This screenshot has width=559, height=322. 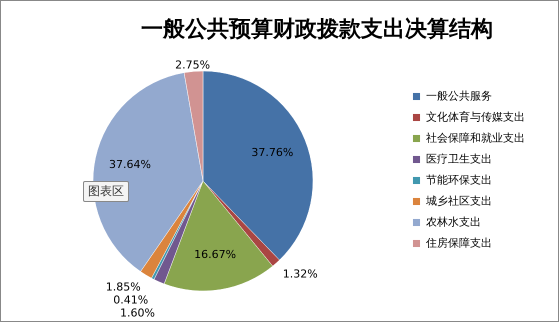 I want to click on data-label: 37.64%, so click(x=129, y=165).